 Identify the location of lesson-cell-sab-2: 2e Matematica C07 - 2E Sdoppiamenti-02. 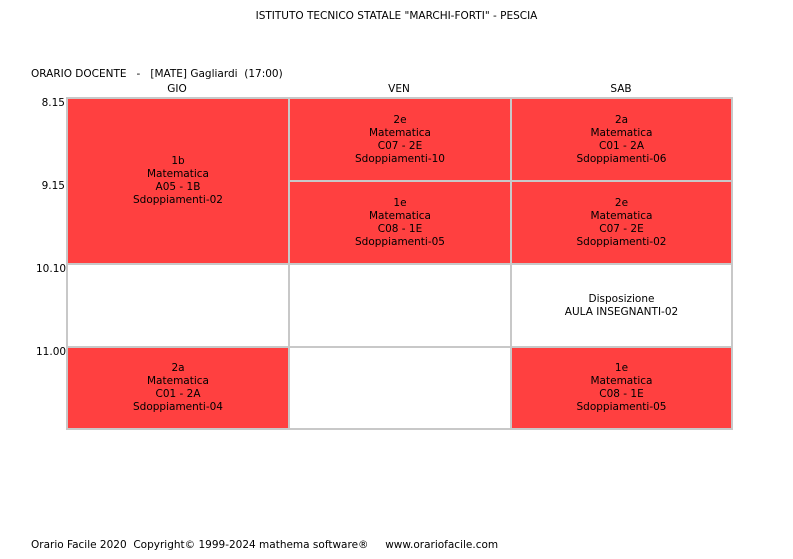
(621, 222).